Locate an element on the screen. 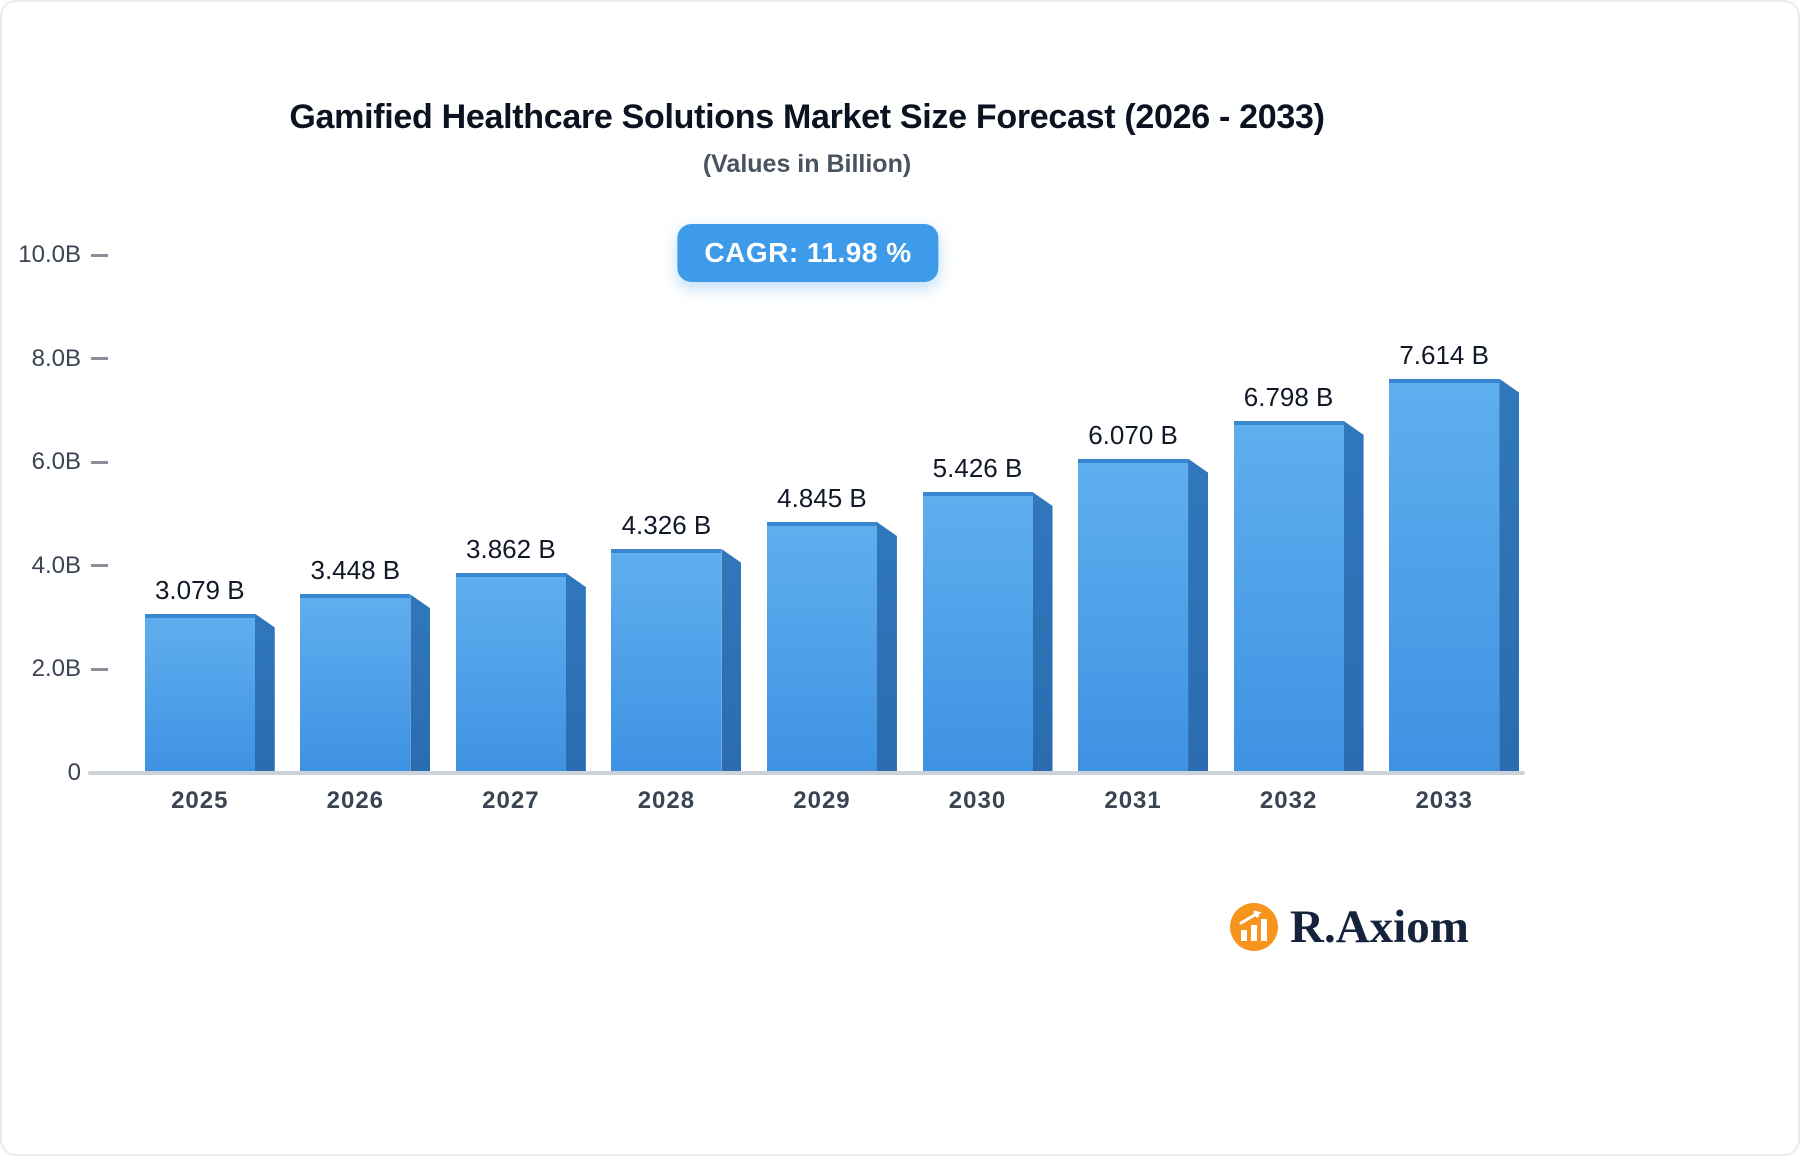  y-tick-label: 8.0B is located at coordinates (56, 358).